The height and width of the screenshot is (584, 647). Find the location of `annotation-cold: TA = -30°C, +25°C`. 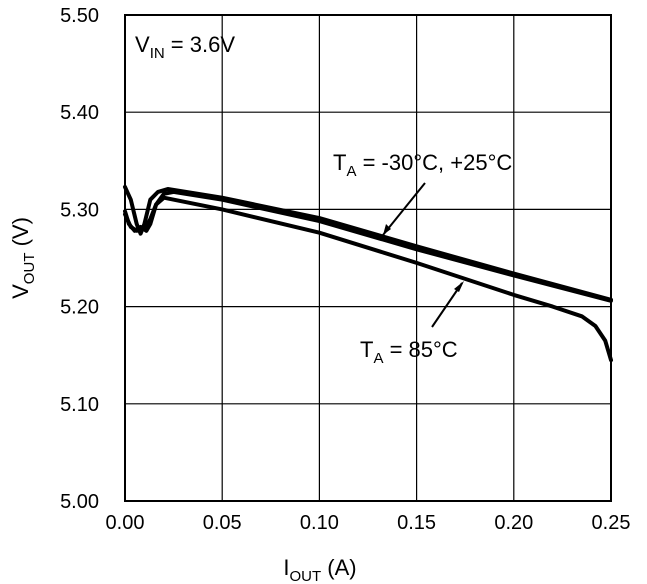

annotation-cold: TA = -30°C, +25°C is located at coordinates (422, 165).